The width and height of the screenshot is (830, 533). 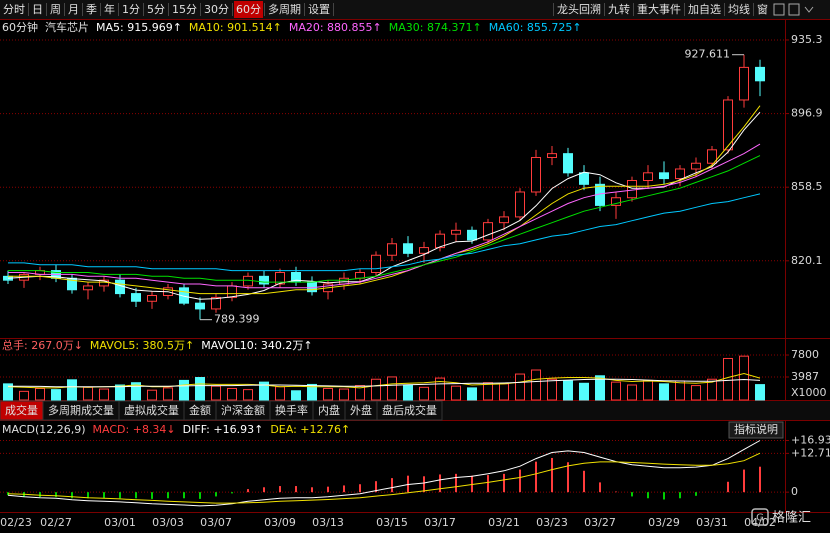 What do you see at coordinates (81, 410) in the screenshot?
I see `indicator-tab: 多周期成交量` at bounding box center [81, 410].